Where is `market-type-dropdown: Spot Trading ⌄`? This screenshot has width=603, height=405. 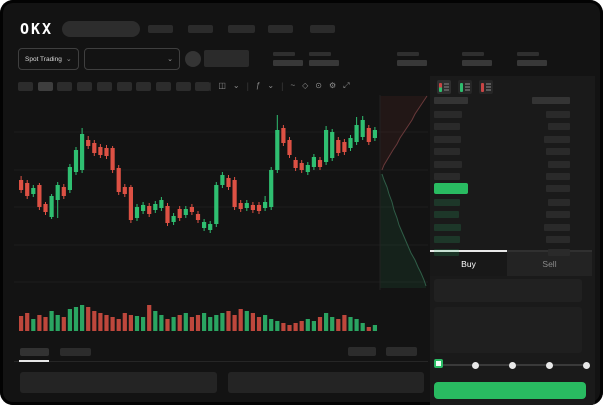
market-type-dropdown: Spot Trading ⌄ is located at coordinates (48, 59).